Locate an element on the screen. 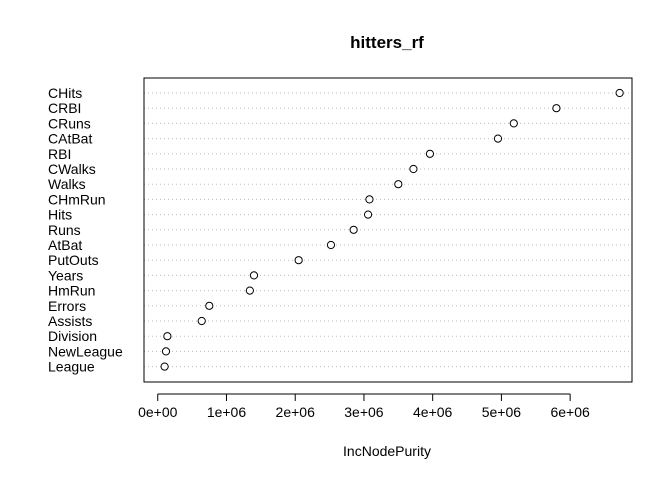 The image size is (672, 480). x-tick-label: 6e+06 is located at coordinates (570, 412).